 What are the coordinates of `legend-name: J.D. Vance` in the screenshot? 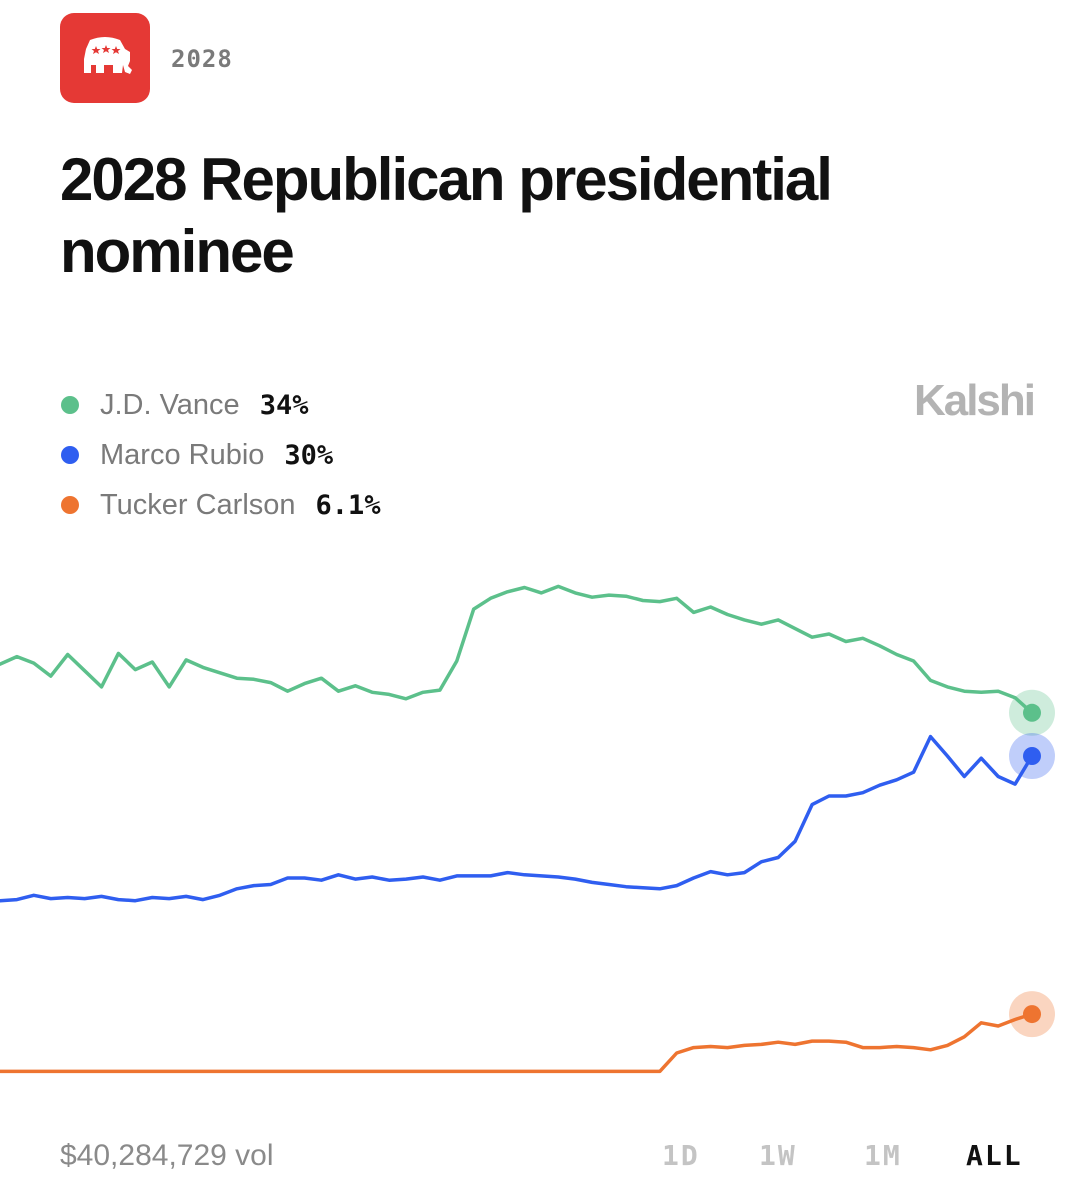 It's located at (170, 404).